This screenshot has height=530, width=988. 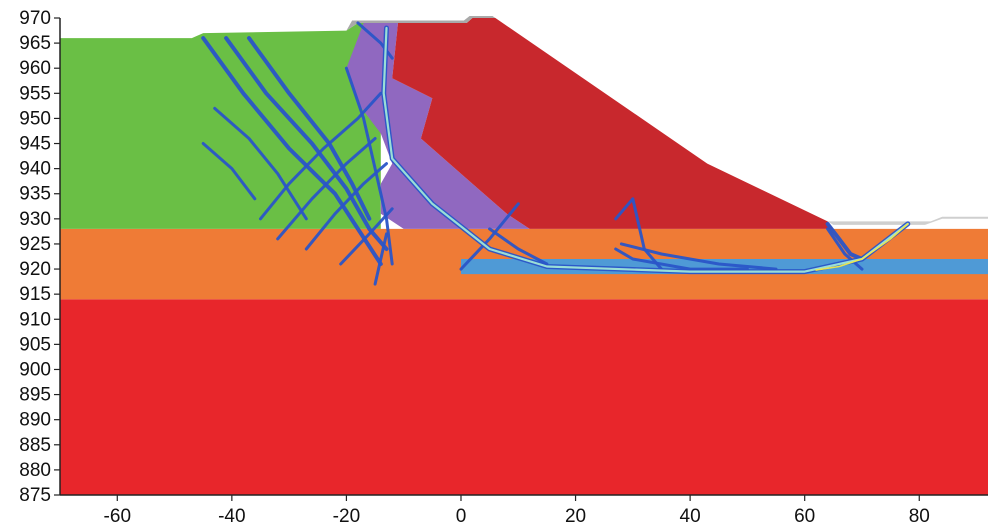 What do you see at coordinates (117, 516) in the screenshot?
I see `x-tick-label: -60` at bounding box center [117, 516].